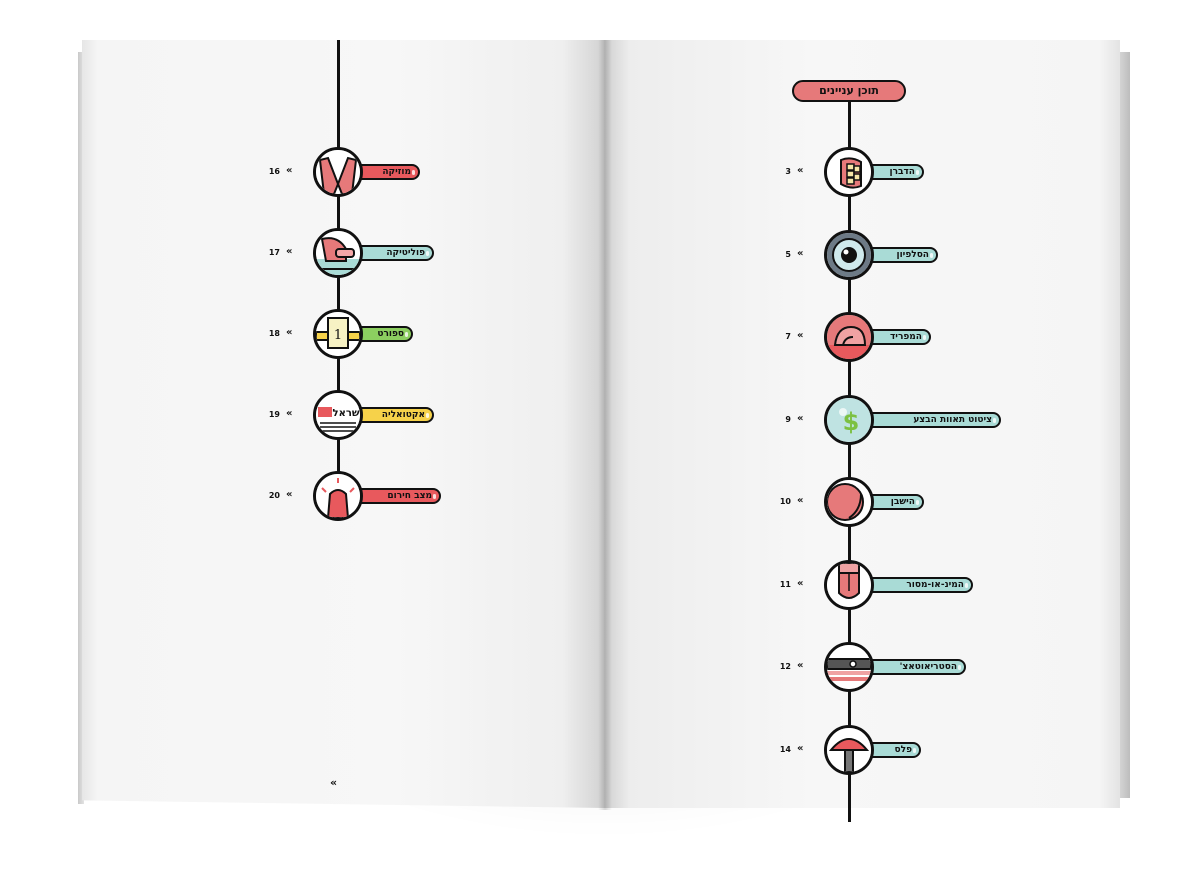 The height and width of the screenshot is (888, 1200). I want to click on page-number: 9, so click(788, 419).